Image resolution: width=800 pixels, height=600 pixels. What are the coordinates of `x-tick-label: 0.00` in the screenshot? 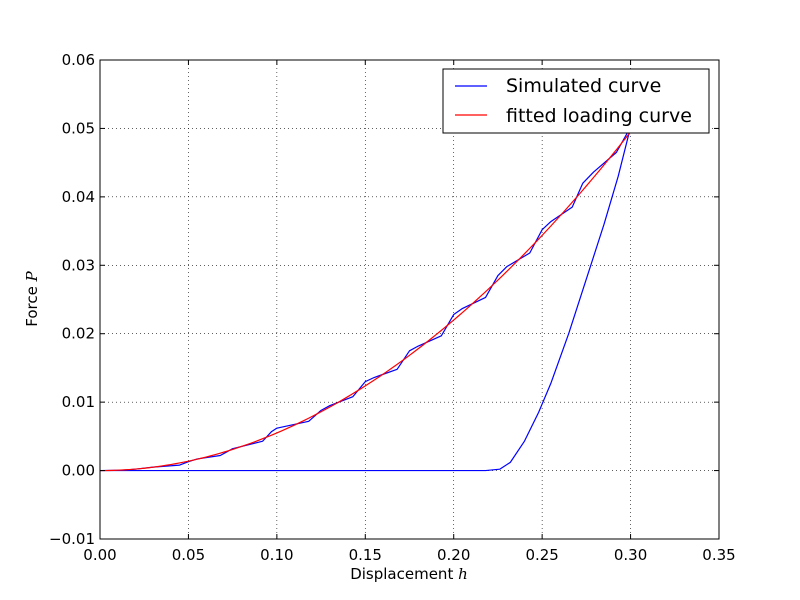 It's located at (99, 555).